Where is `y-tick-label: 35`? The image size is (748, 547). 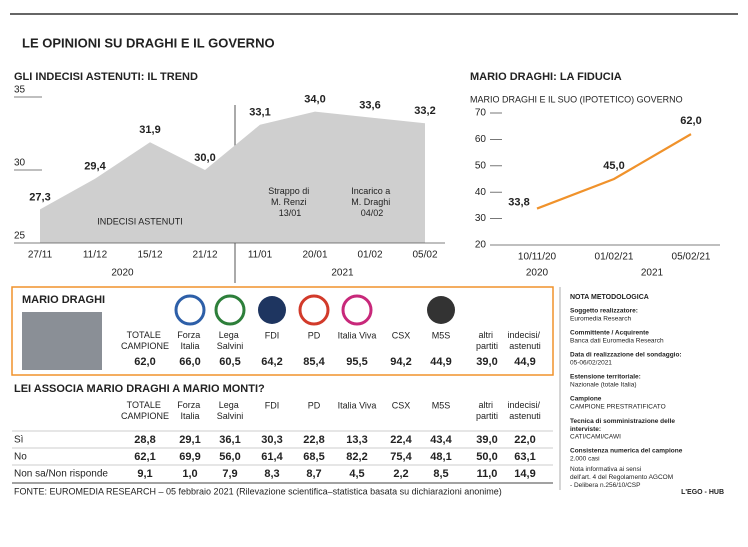 y-tick-label: 35 is located at coordinates (20, 90).